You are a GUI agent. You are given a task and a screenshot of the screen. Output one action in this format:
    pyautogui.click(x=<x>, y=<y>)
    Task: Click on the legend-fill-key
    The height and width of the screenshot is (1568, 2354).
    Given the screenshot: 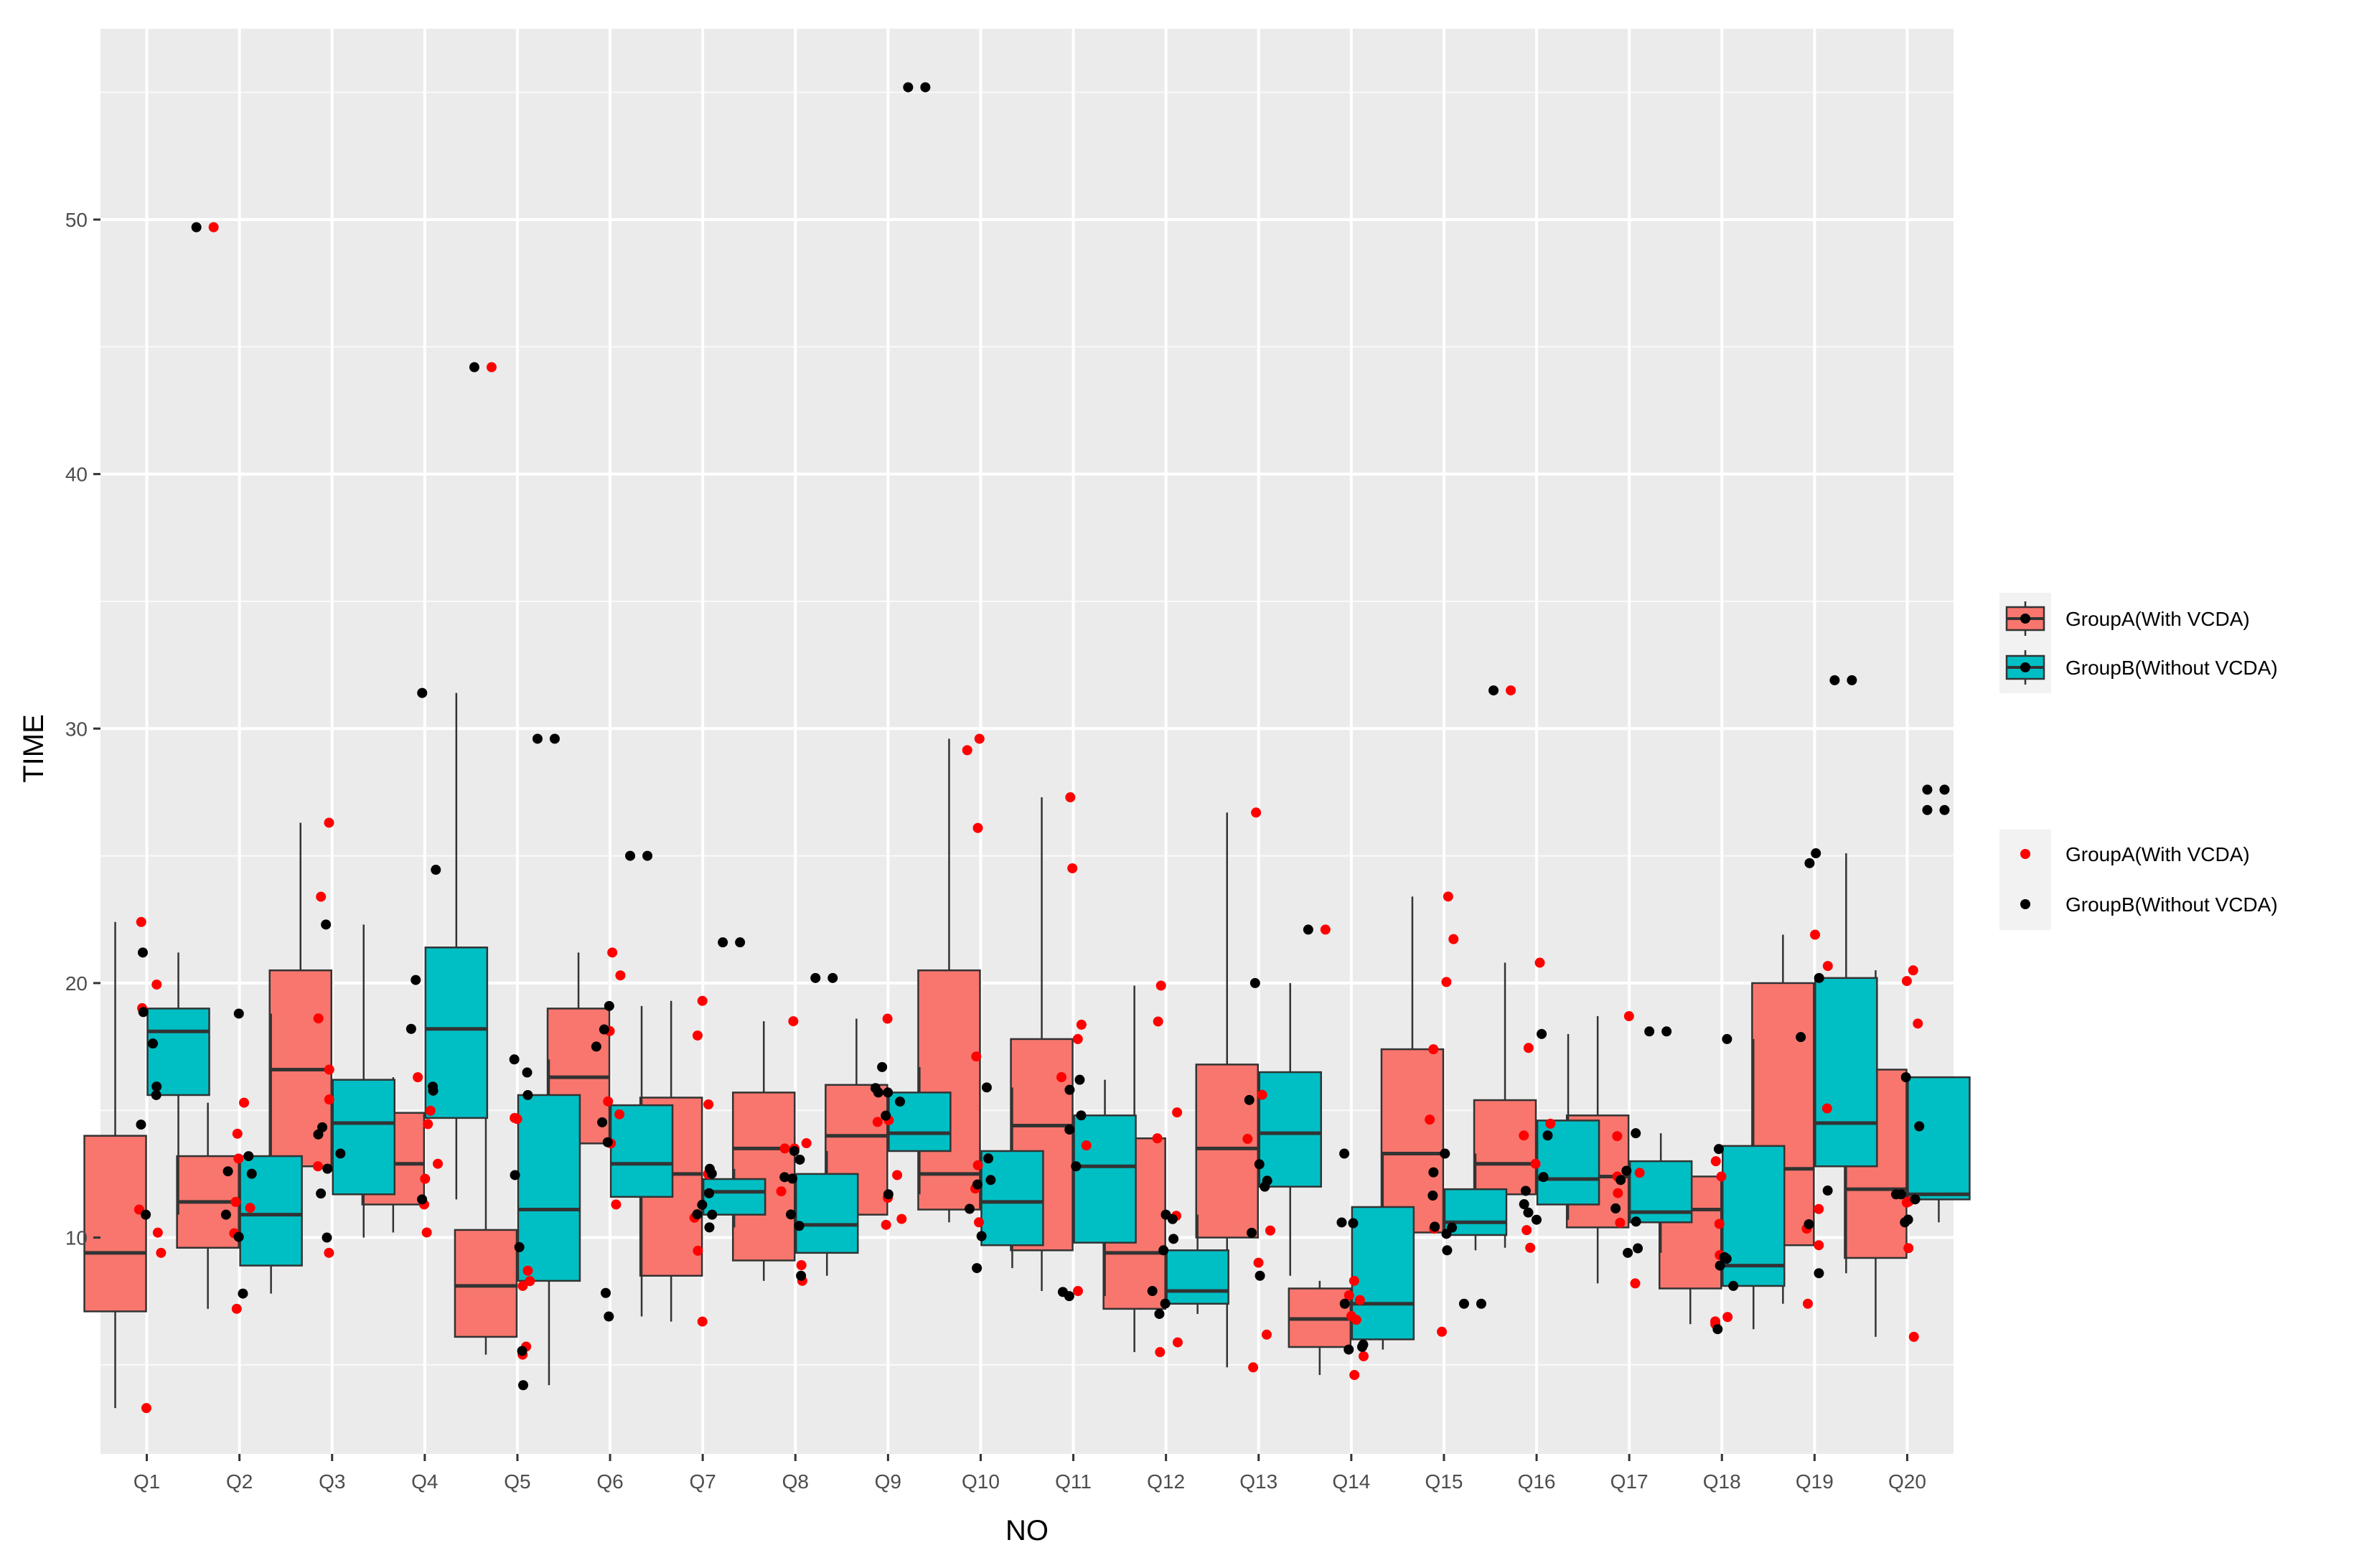 What is the action you would take?
    pyautogui.click(x=2025, y=618)
    